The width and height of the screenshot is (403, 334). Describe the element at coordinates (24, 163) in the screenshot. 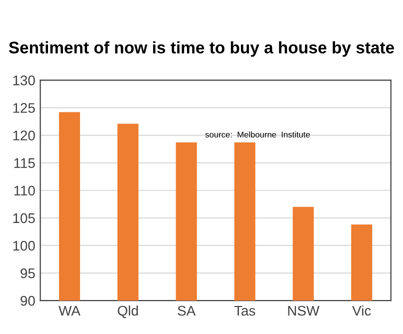

I see `y-tick-label: 115` at that location.